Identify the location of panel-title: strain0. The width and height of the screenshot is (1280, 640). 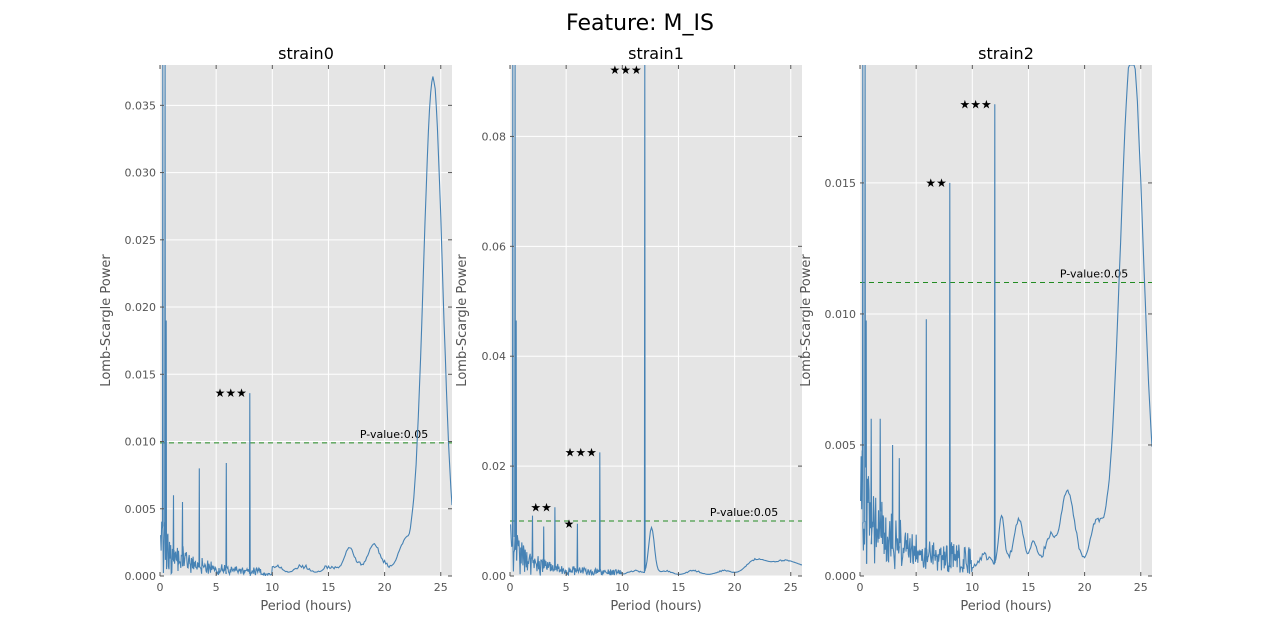
(306, 53).